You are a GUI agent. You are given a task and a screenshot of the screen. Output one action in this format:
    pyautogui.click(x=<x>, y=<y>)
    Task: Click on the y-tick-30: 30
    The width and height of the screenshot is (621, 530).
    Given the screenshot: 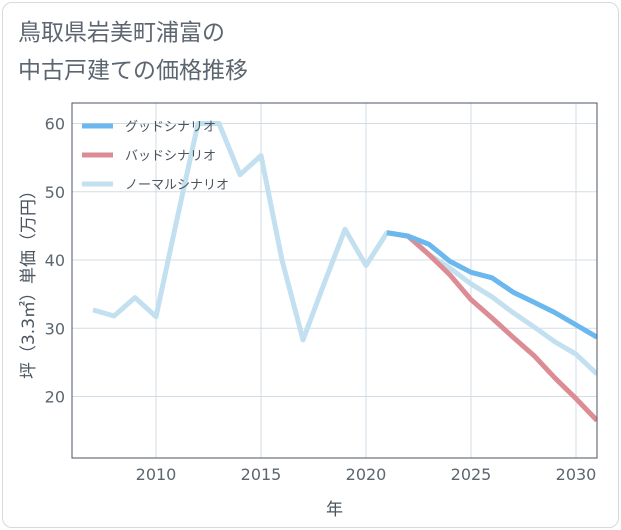 What is the action you would take?
    pyautogui.click(x=55, y=328)
    